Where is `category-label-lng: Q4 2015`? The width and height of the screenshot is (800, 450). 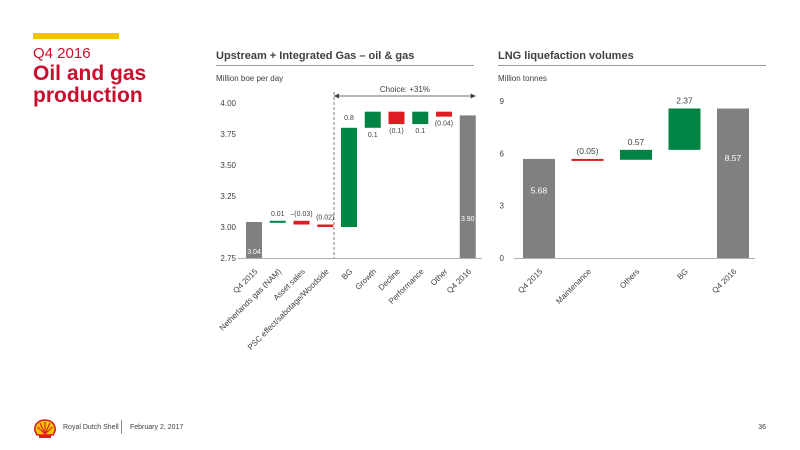 category-label-lng: Q4 2015 is located at coordinates (530, 281).